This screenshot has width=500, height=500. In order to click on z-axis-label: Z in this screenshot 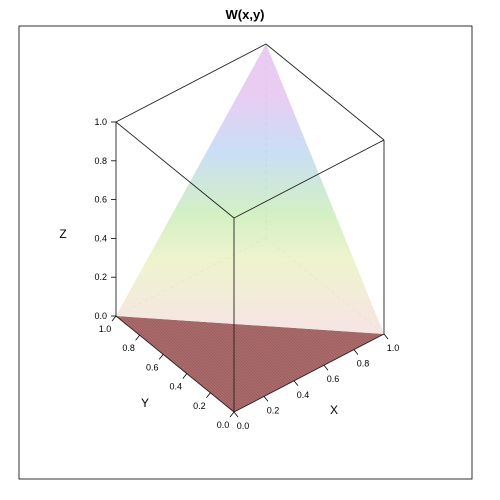, I will do `click(62, 234)`.